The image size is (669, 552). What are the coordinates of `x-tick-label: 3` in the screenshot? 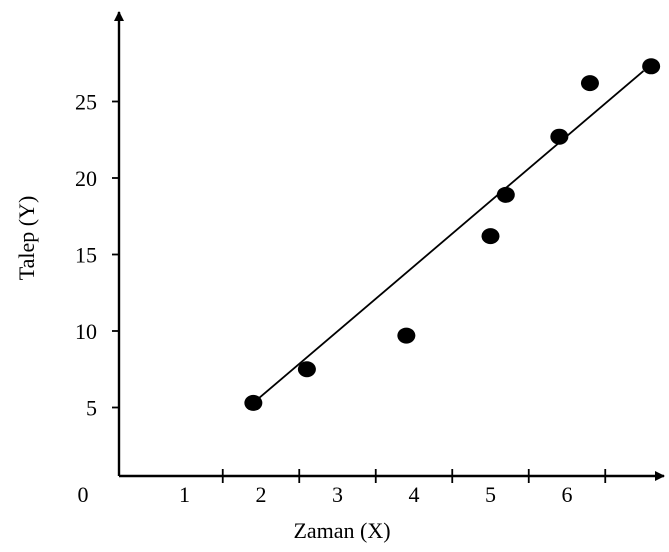 It's located at (337, 494).